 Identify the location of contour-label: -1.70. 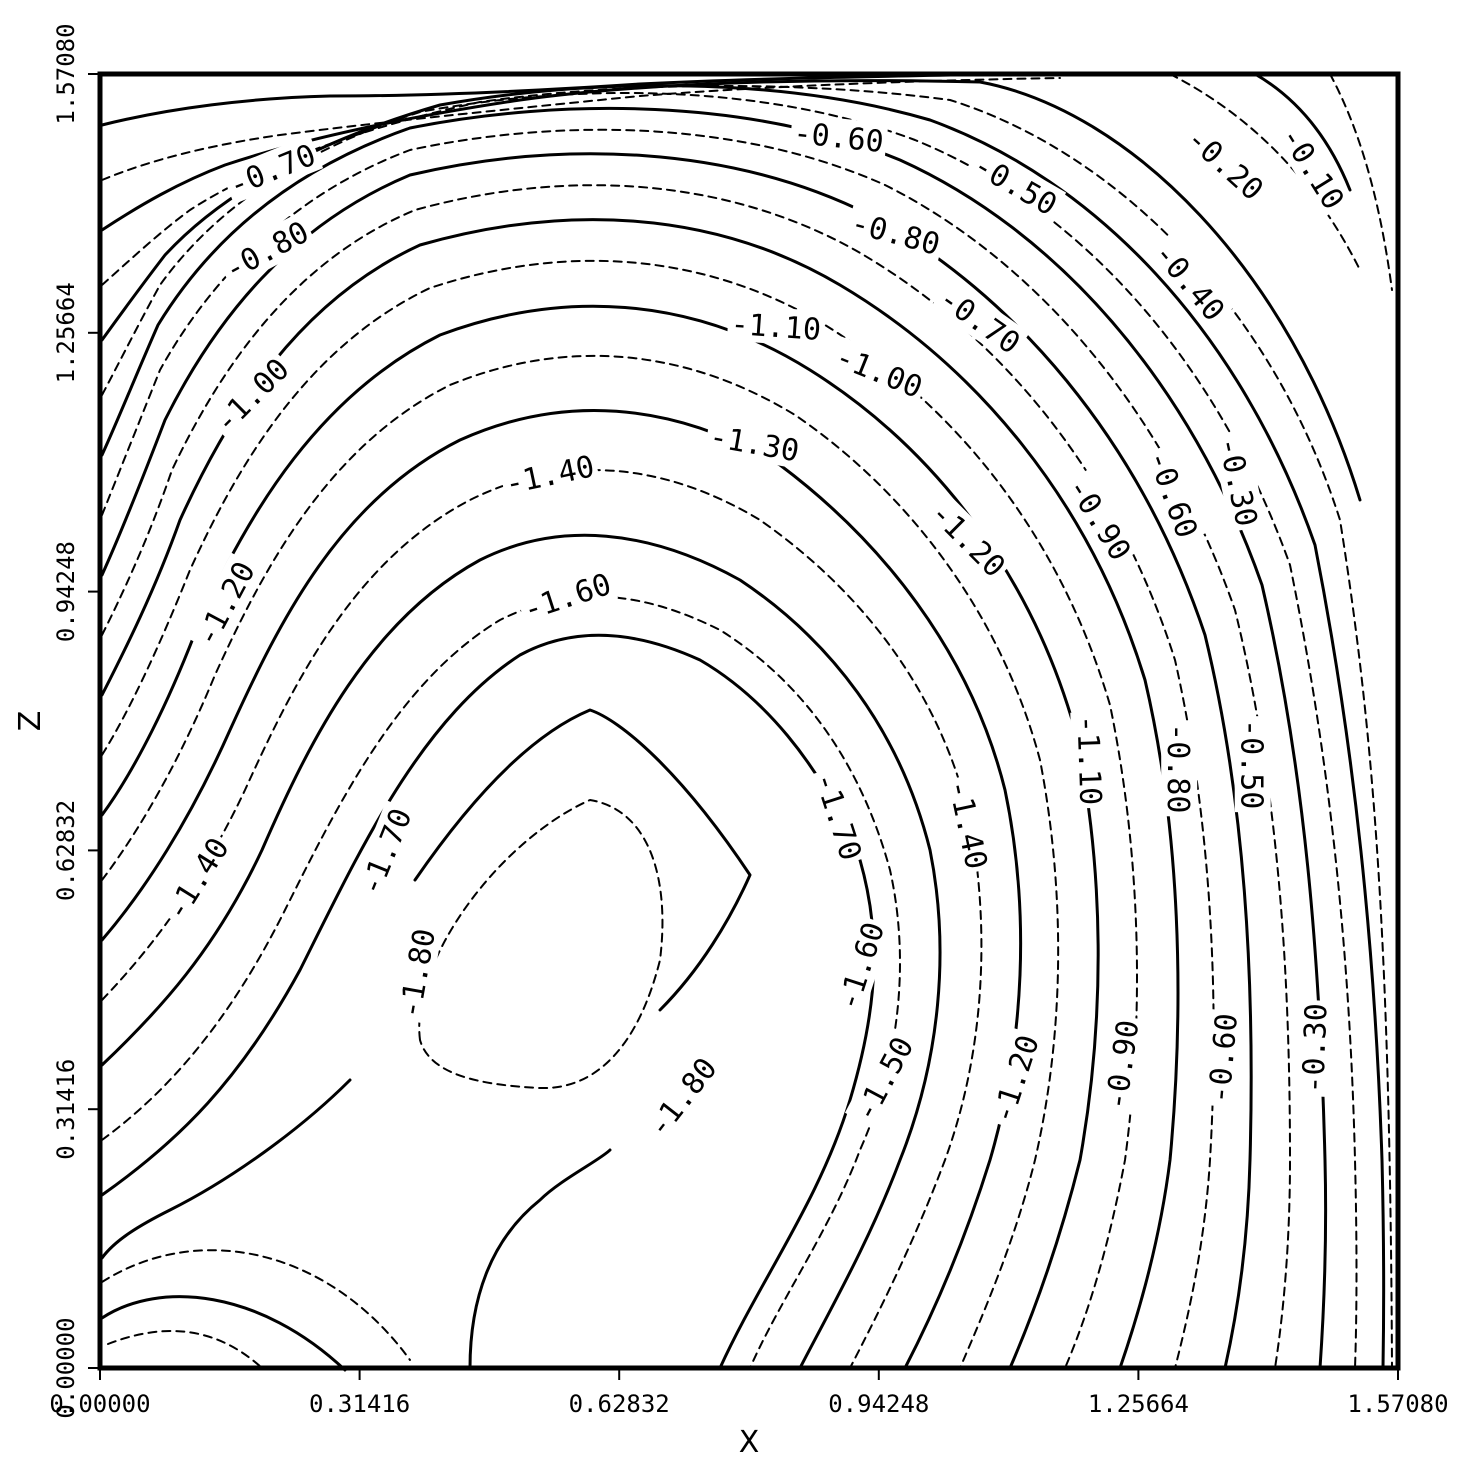
(837, 816).